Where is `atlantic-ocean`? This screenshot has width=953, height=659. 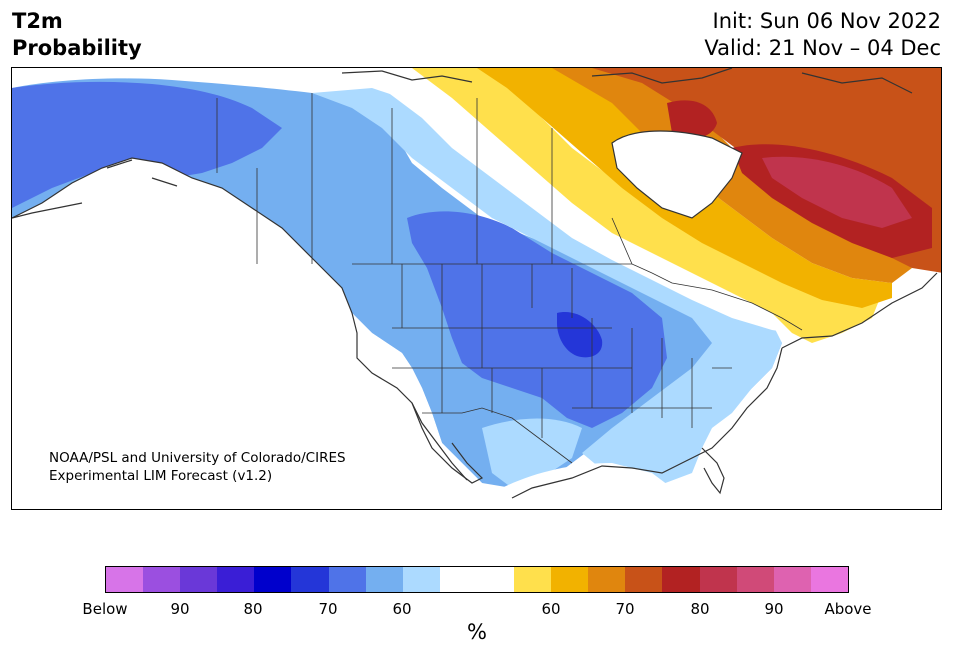 atlantic-ocean is located at coordinates (807, 408).